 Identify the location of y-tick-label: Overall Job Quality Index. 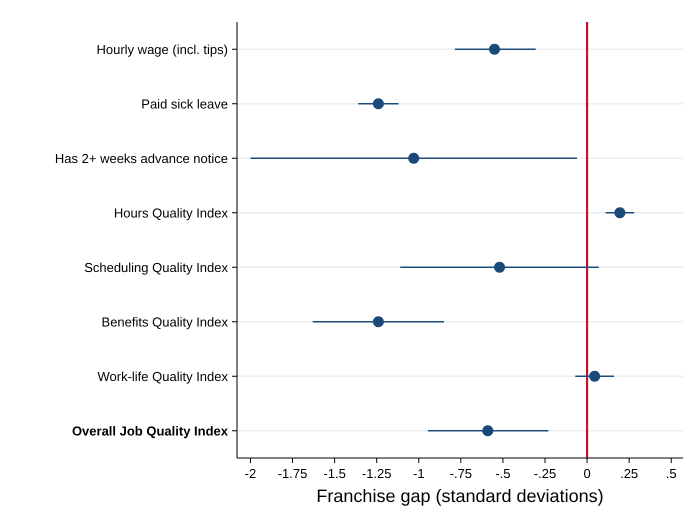
(150, 430).